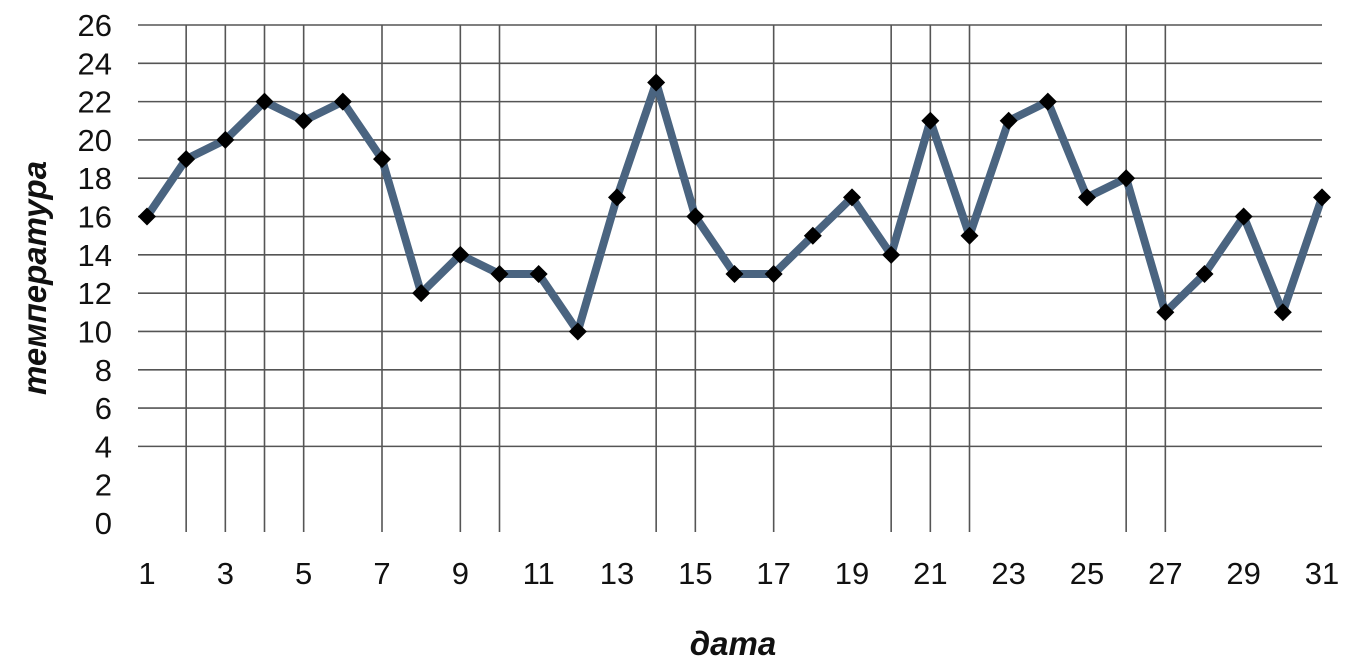 The image size is (1345, 664). Describe the element at coordinates (95, 102) in the screenshot. I see `y-tick-label: 22` at that location.